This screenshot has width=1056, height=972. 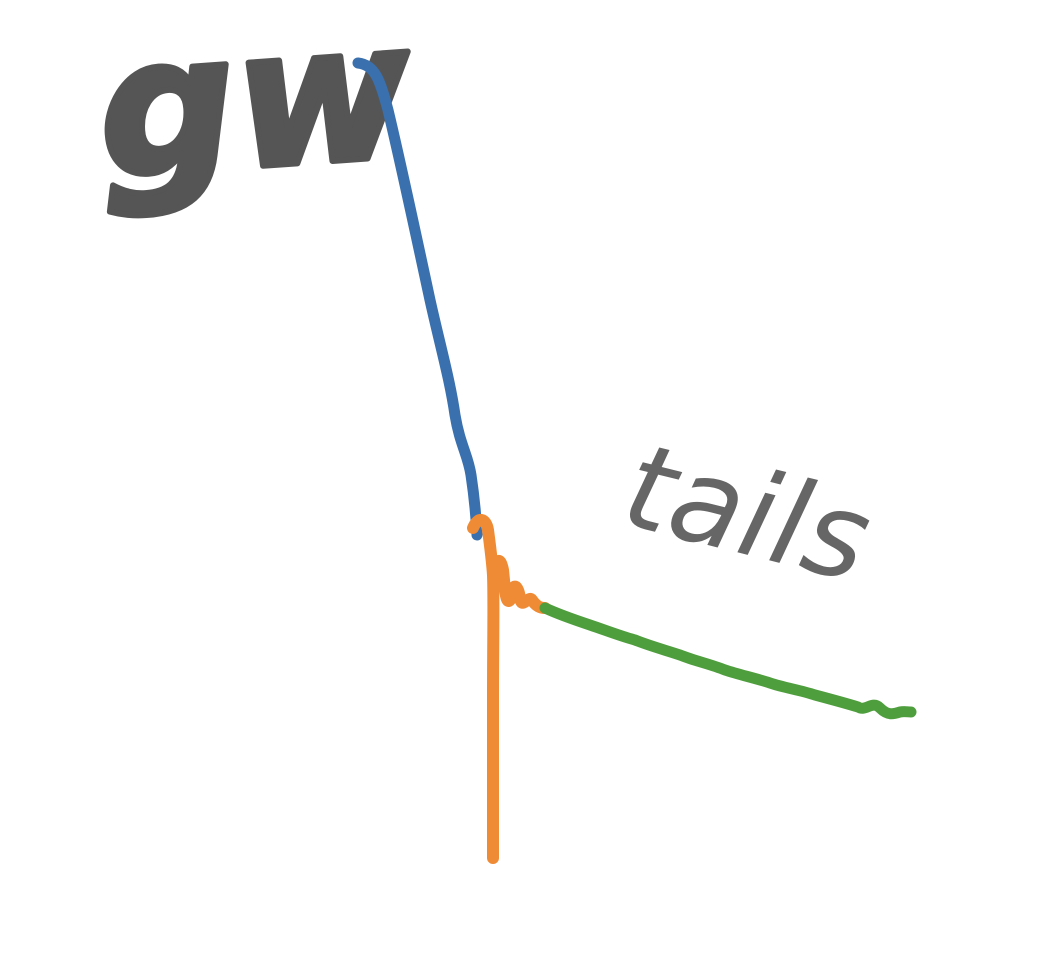 I want to click on blue-curve-segment, so click(x=417, y=299).